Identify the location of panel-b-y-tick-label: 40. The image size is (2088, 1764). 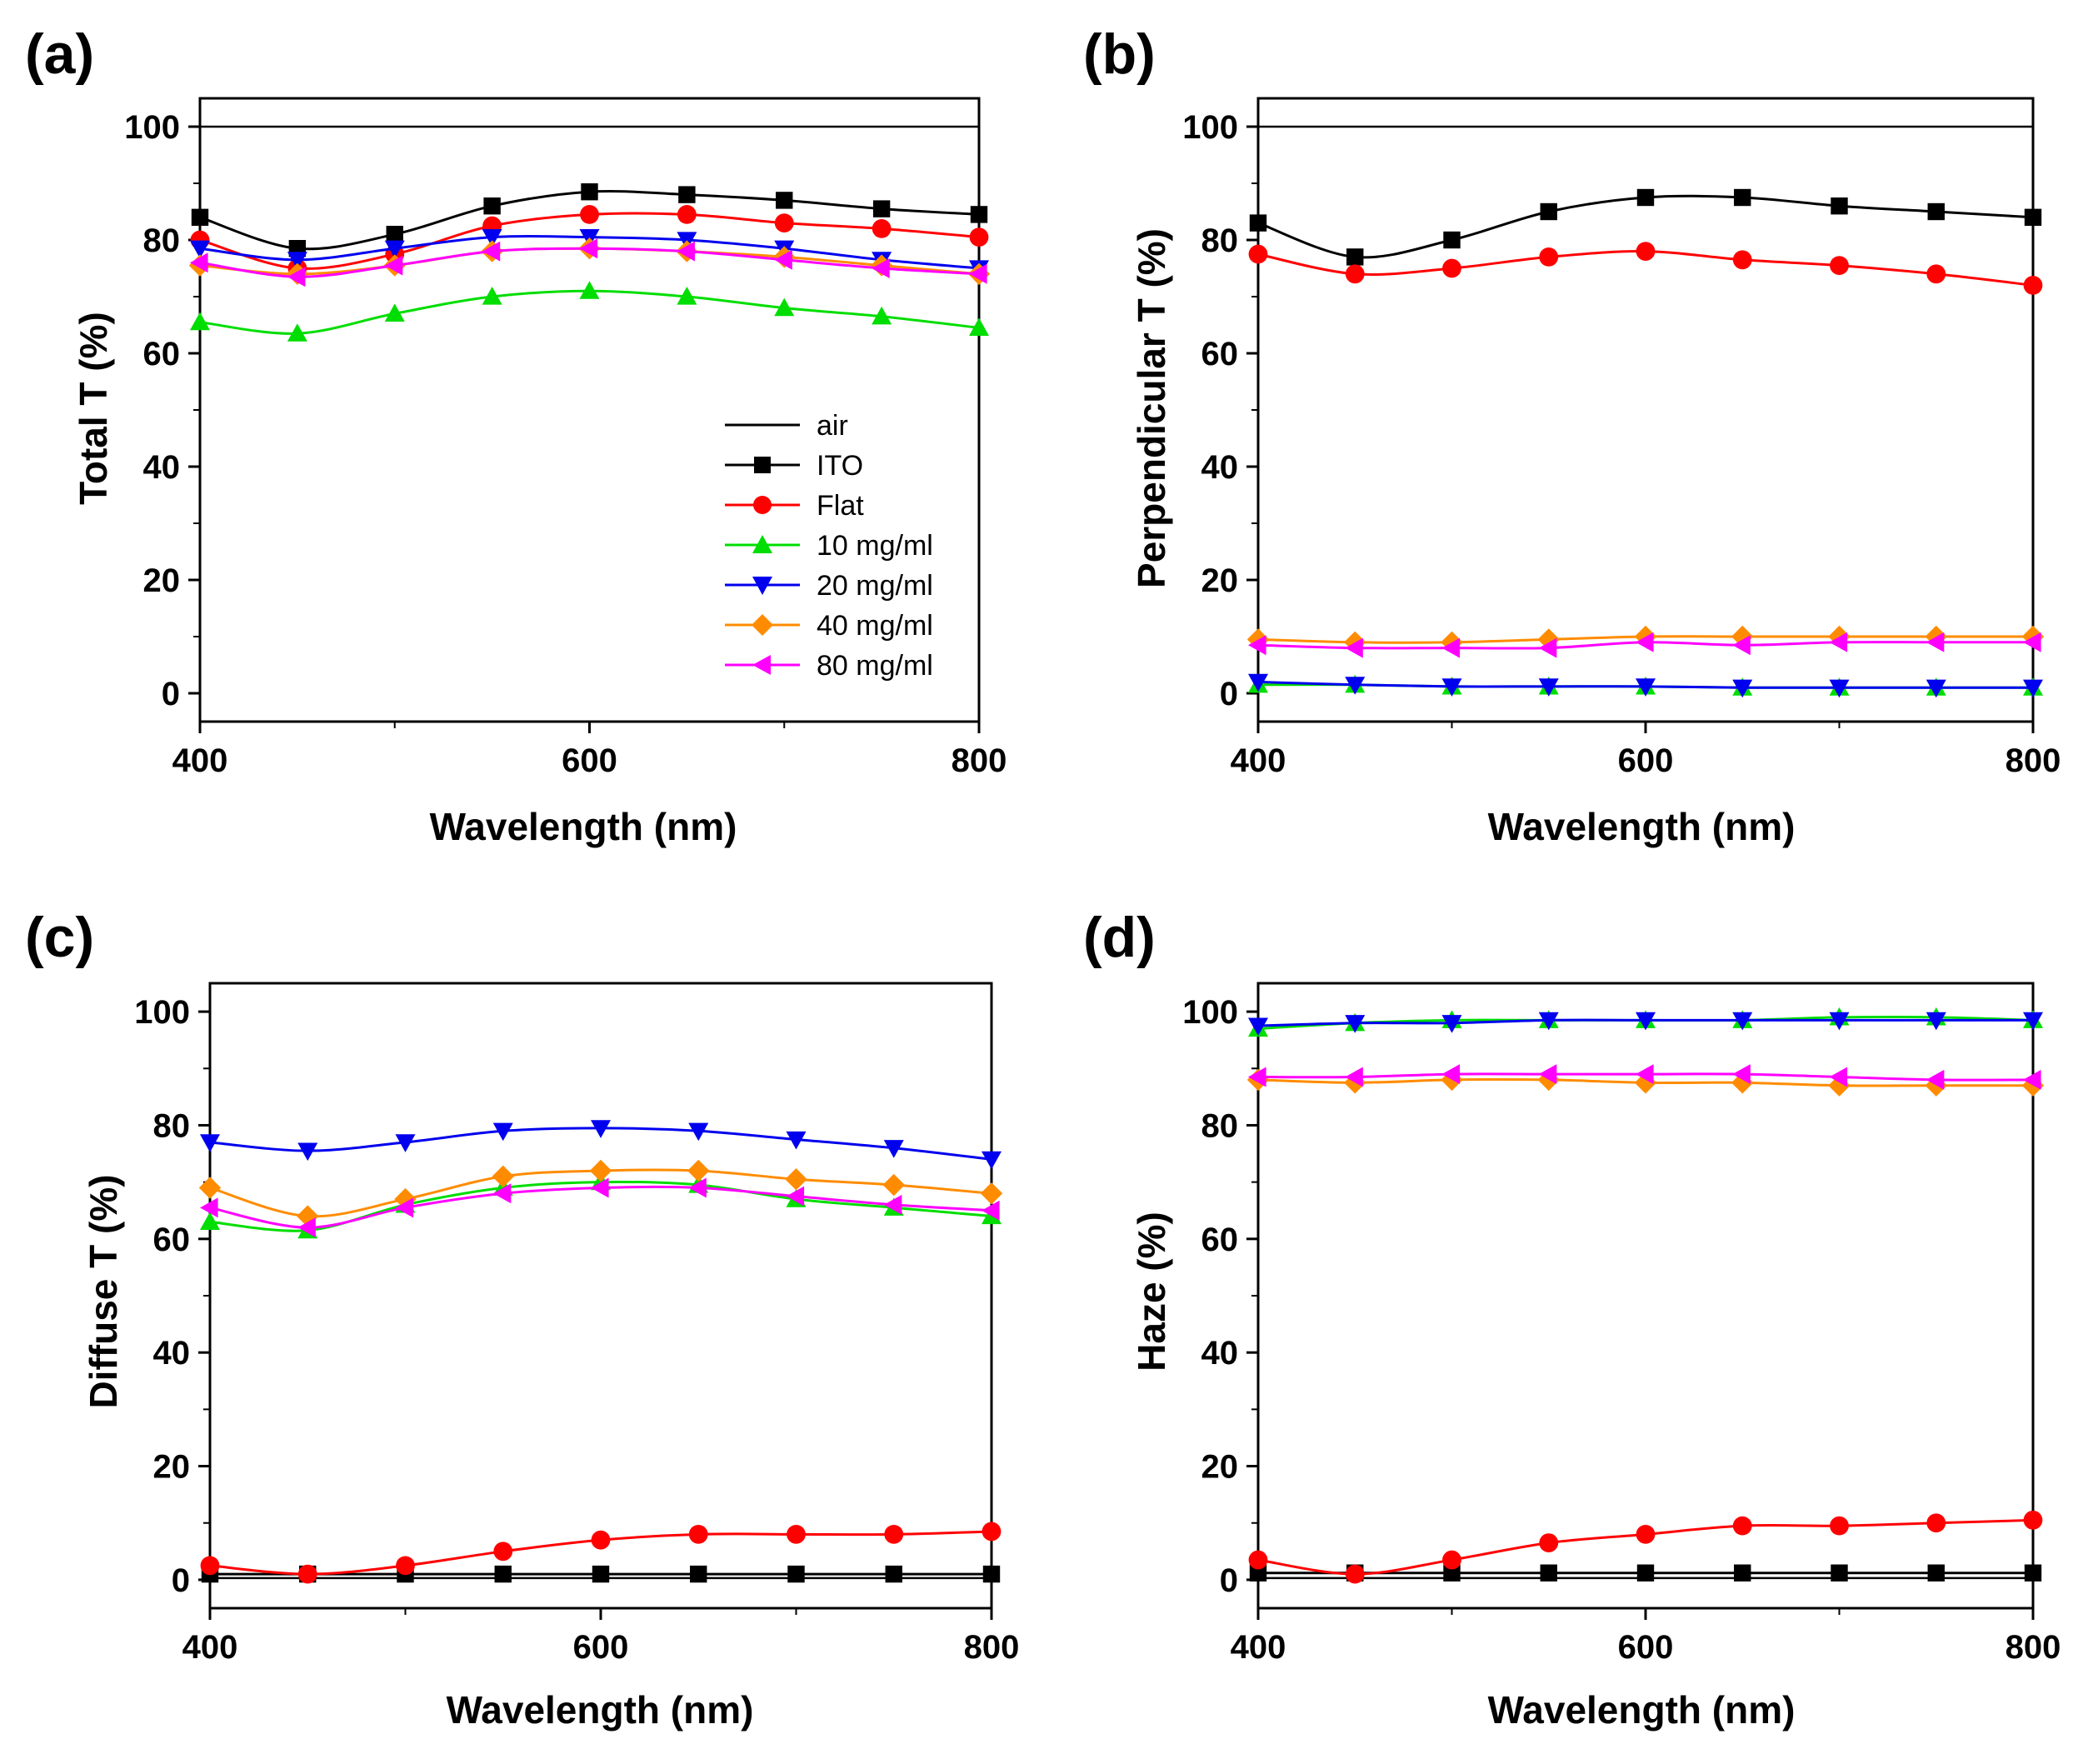
(1220, 467).